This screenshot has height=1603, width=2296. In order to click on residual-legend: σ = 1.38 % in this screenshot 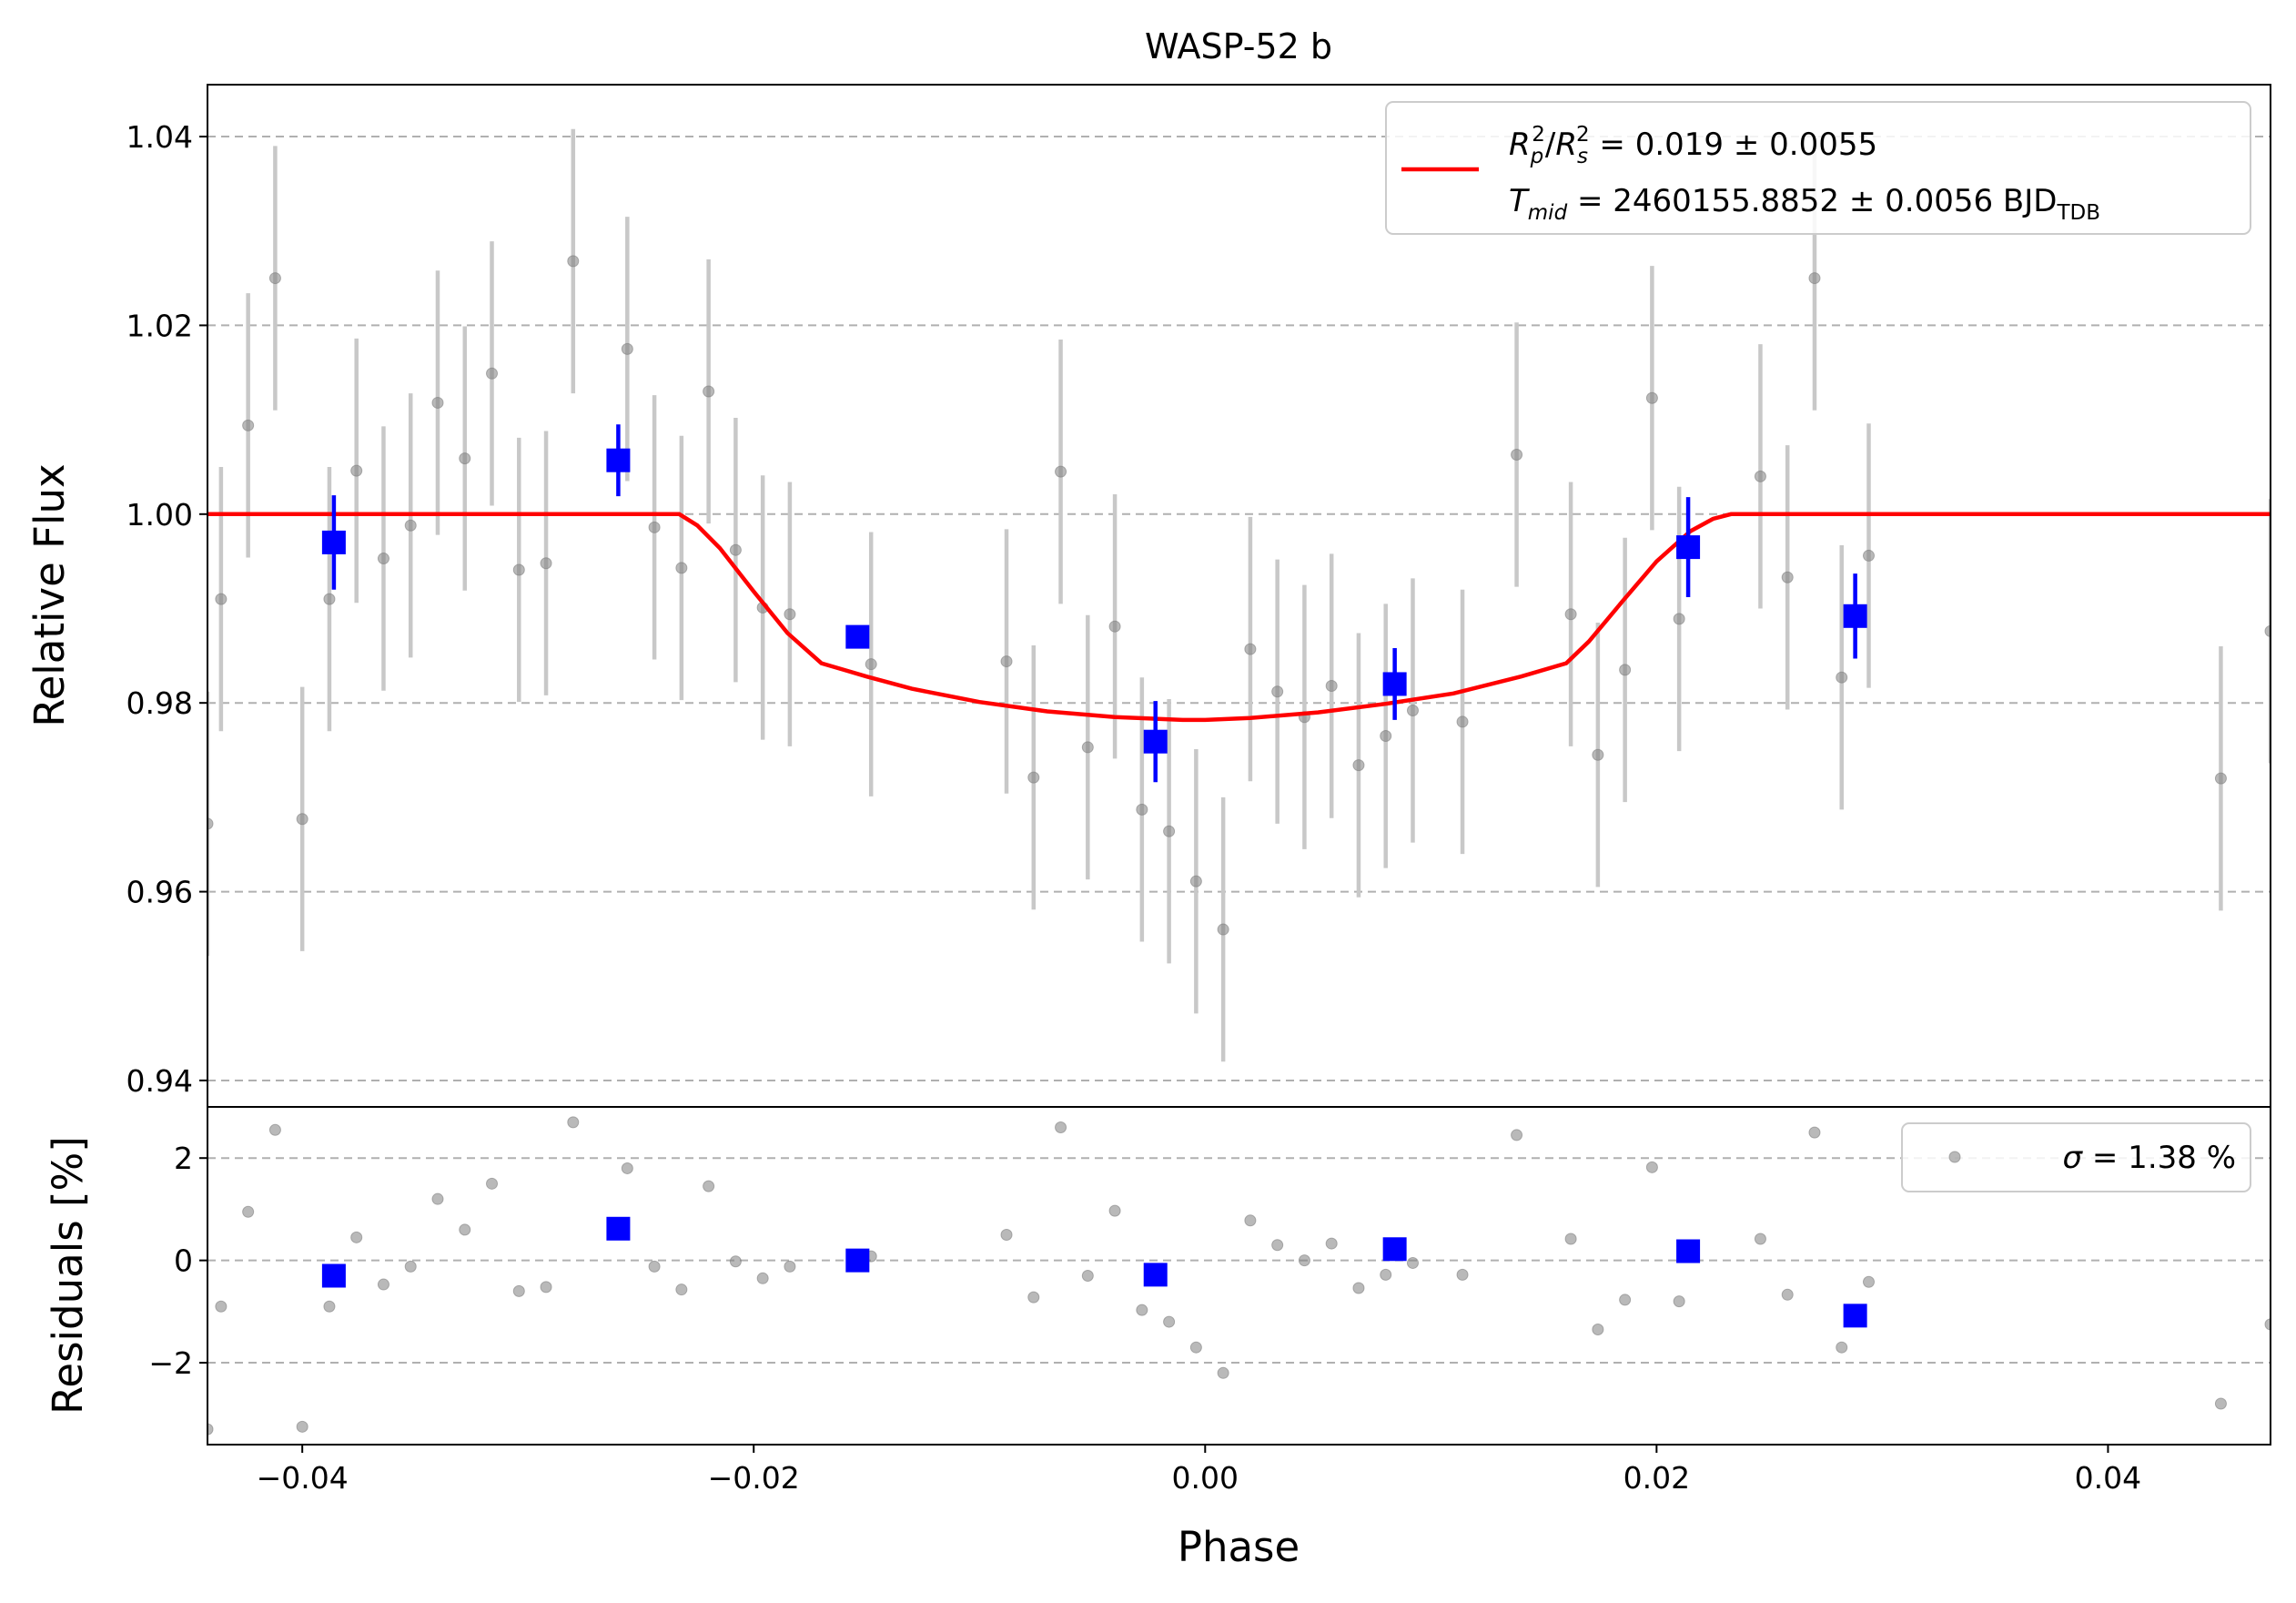, I will do `click(2076, 1157)`.